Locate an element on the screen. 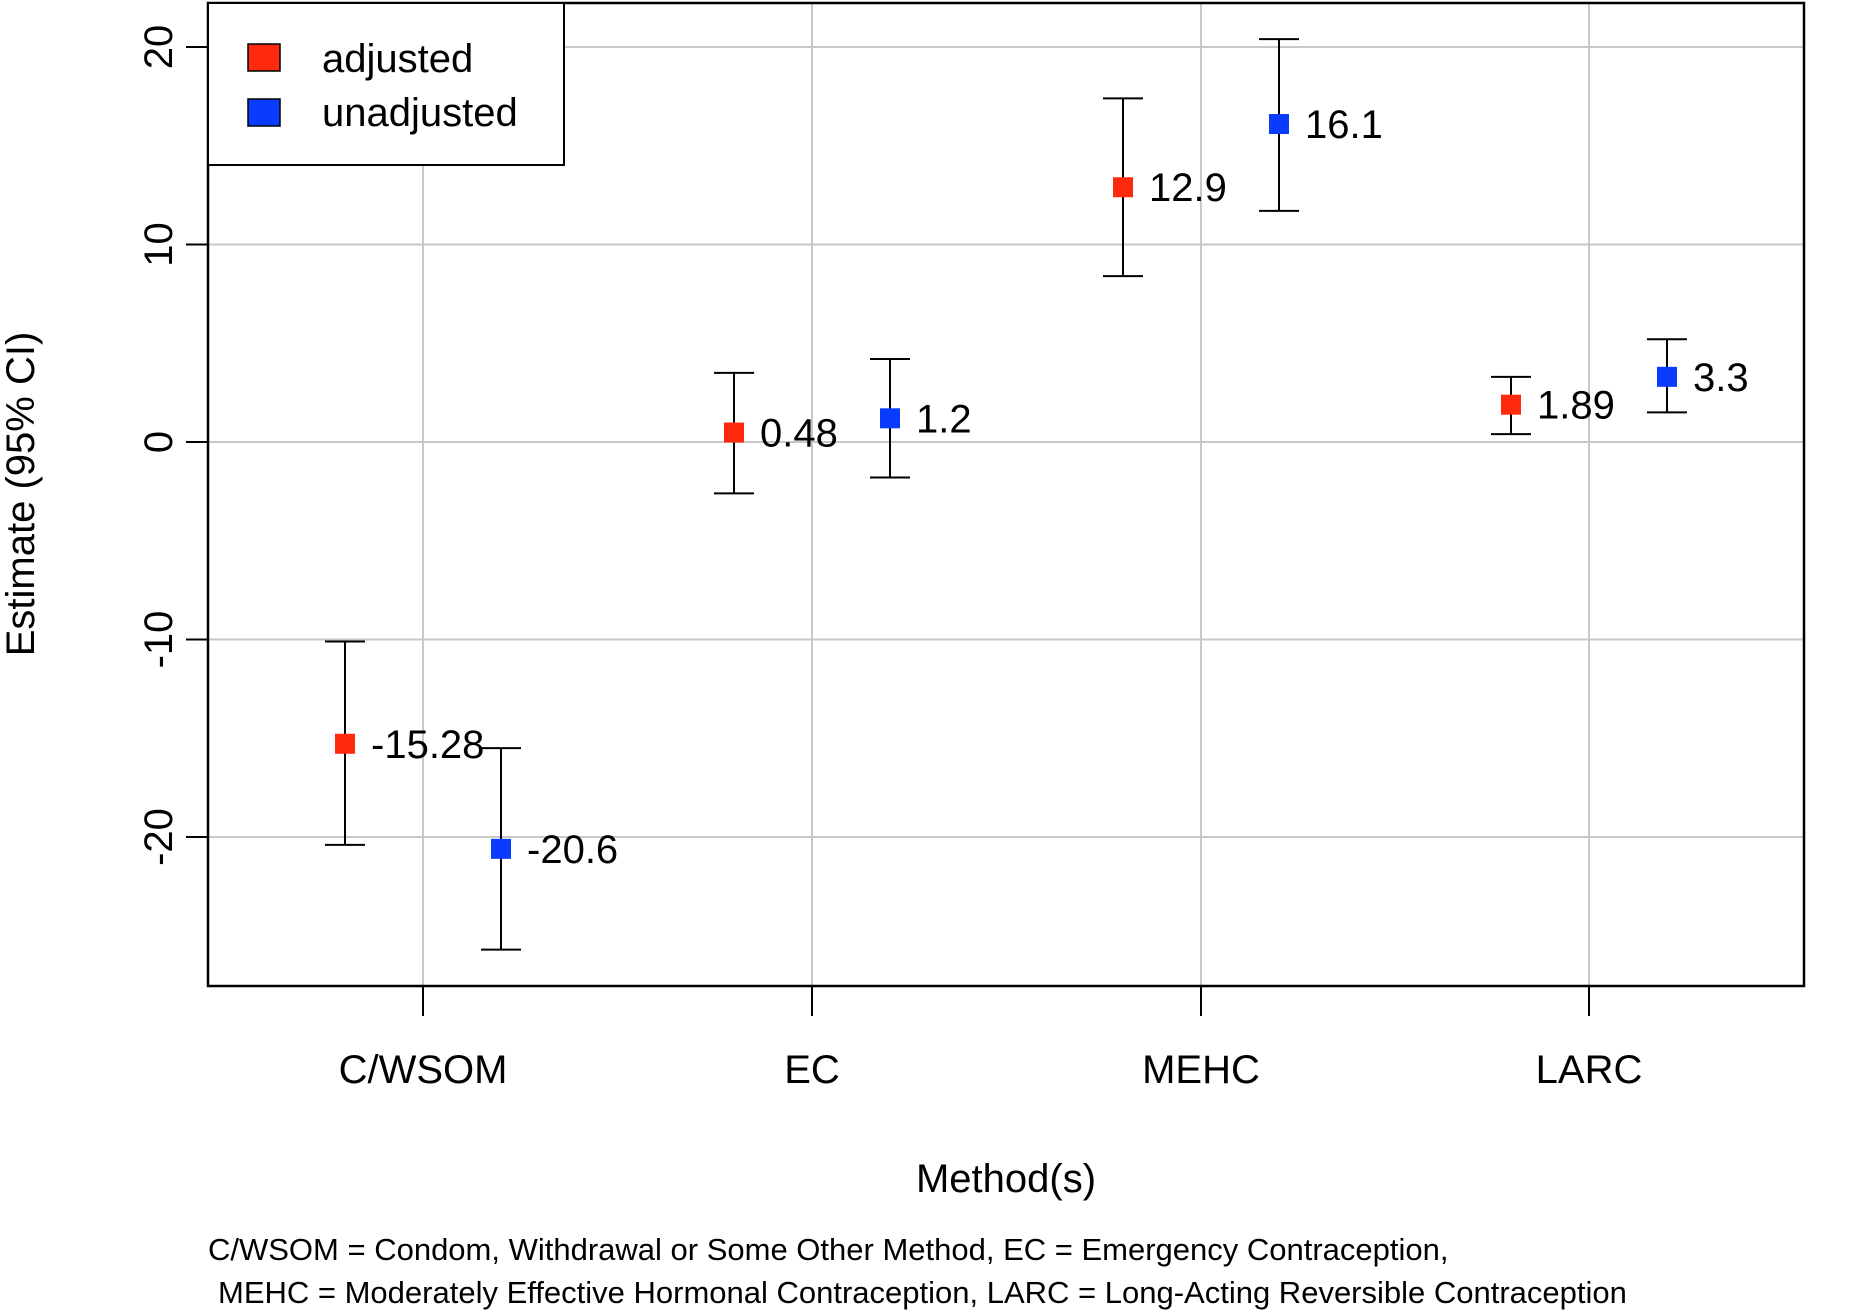 Image resolution: width=1866 pixels, height=1312 pixels. legend-swatch-unadjusted is located at coordinates (264, 112).